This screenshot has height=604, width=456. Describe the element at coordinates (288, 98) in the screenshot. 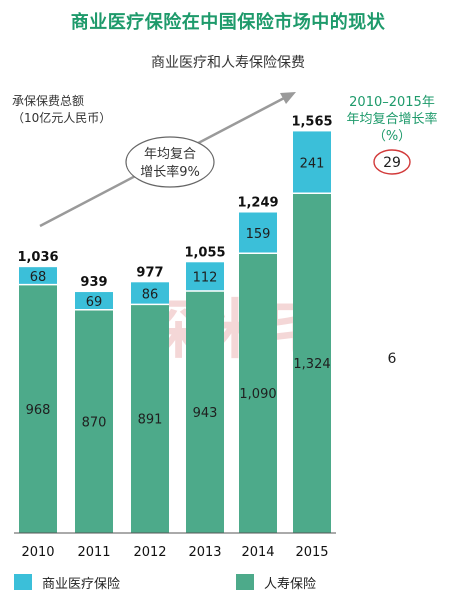

I see `trend-arrow-head` at that location.